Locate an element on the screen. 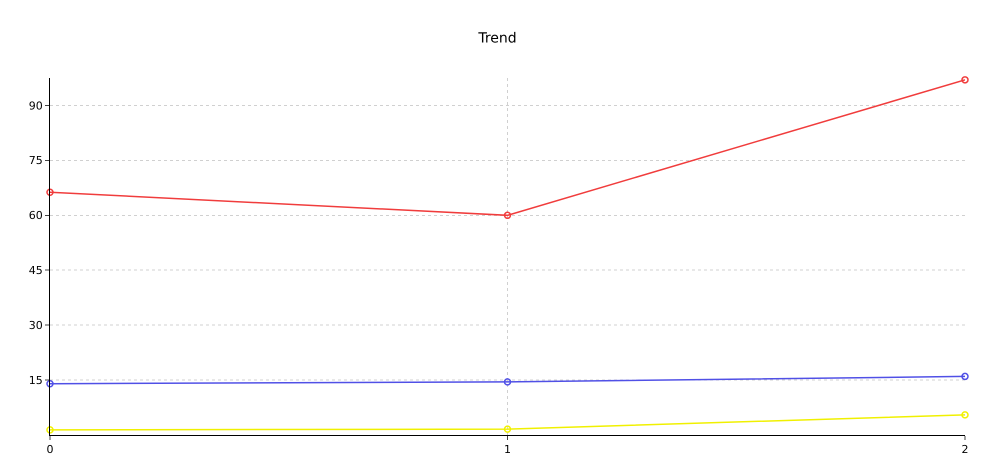 This screenshot has height=467, width=995. chart-title: Trend is located at coordinates (497, 38).